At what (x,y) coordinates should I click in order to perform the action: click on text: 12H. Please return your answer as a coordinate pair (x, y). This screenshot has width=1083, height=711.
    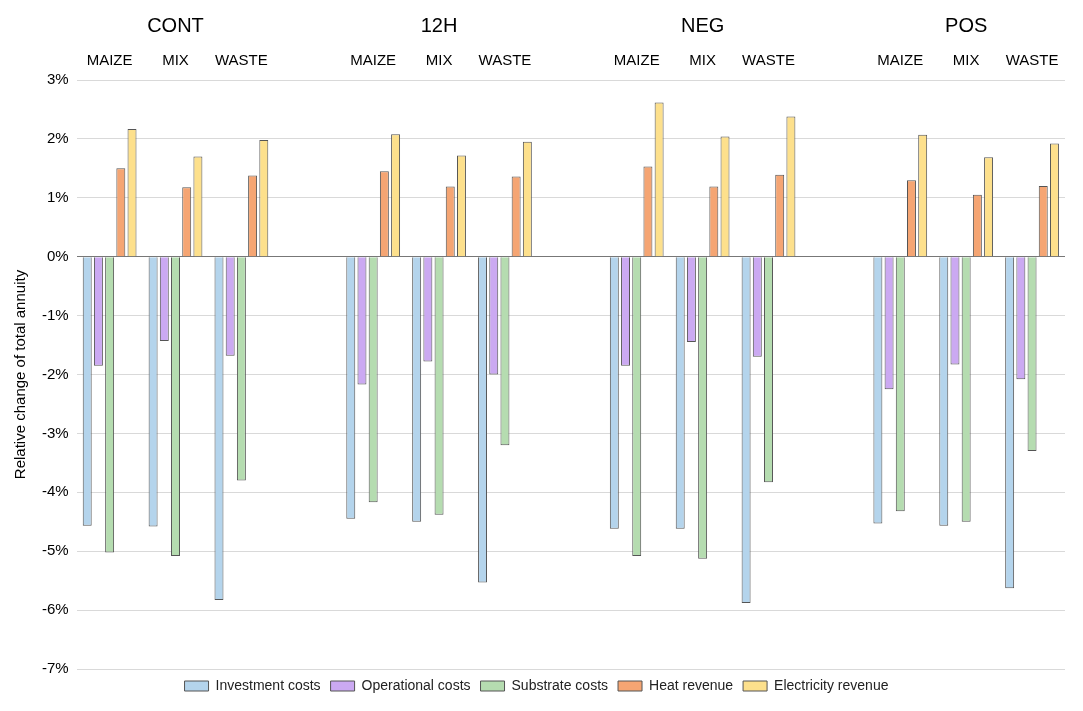
    Looking at the image, I should click on (439, 24).